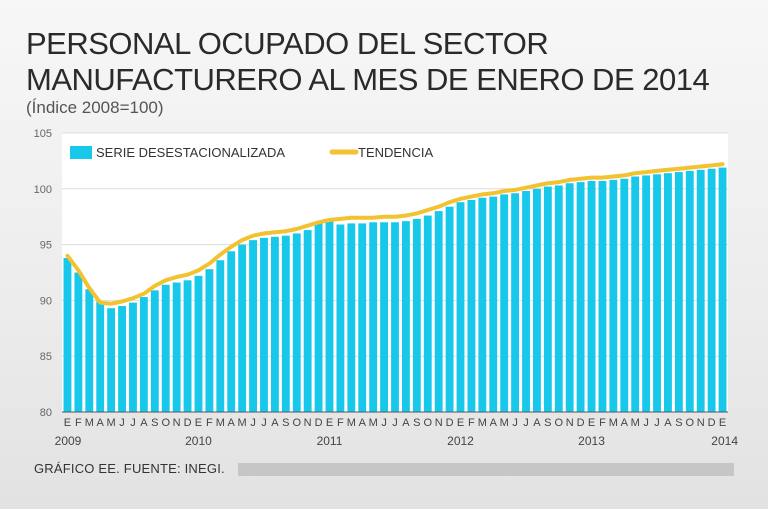 This screenshot has width=768, height=509. I want to click on legend-label-bars: SERIE DESESTACIONALIZADA, so click(190, 152).